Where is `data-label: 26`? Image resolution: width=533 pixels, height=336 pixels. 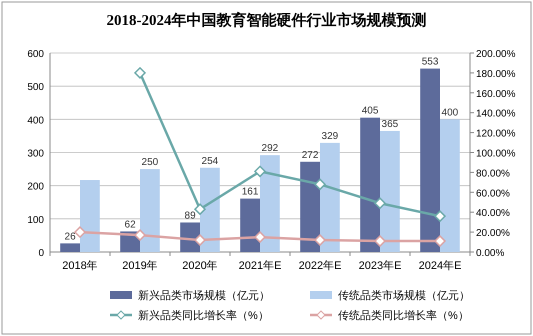 data-label: 26 is located at coordinates (70, 236).